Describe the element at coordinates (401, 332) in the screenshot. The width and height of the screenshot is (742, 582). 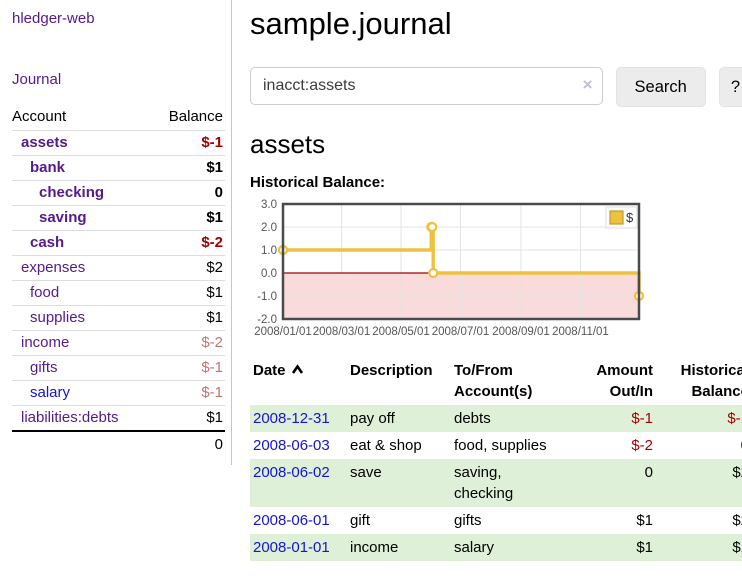
I see `x-axis-tick-label: 2008/05/01` at that location.